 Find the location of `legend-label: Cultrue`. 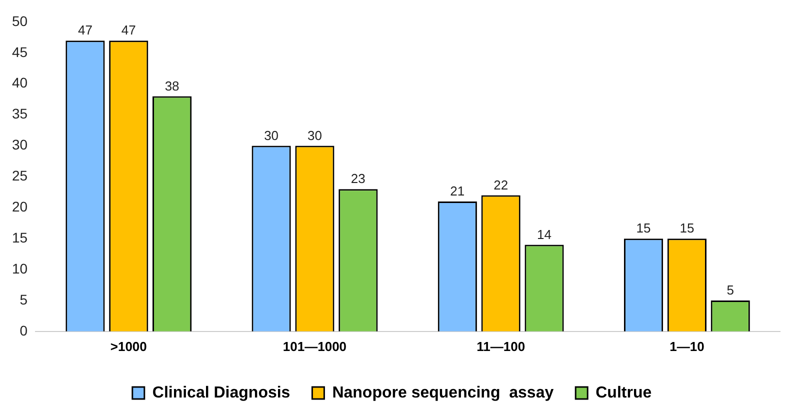

legend-label: Cultrue is located at coordinates (624, 393).